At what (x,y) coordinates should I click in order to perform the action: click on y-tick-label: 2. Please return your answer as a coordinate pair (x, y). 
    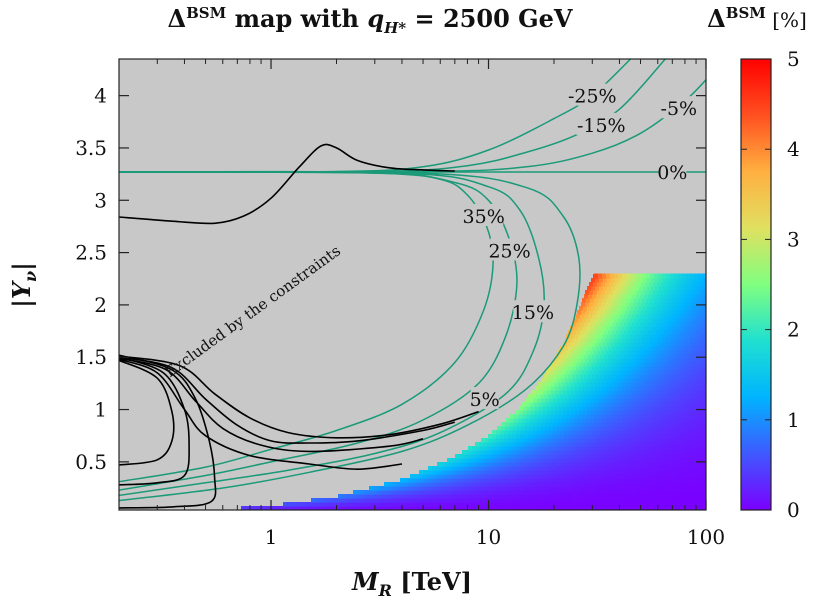
    Looking at the image, I should click on (100, 305).